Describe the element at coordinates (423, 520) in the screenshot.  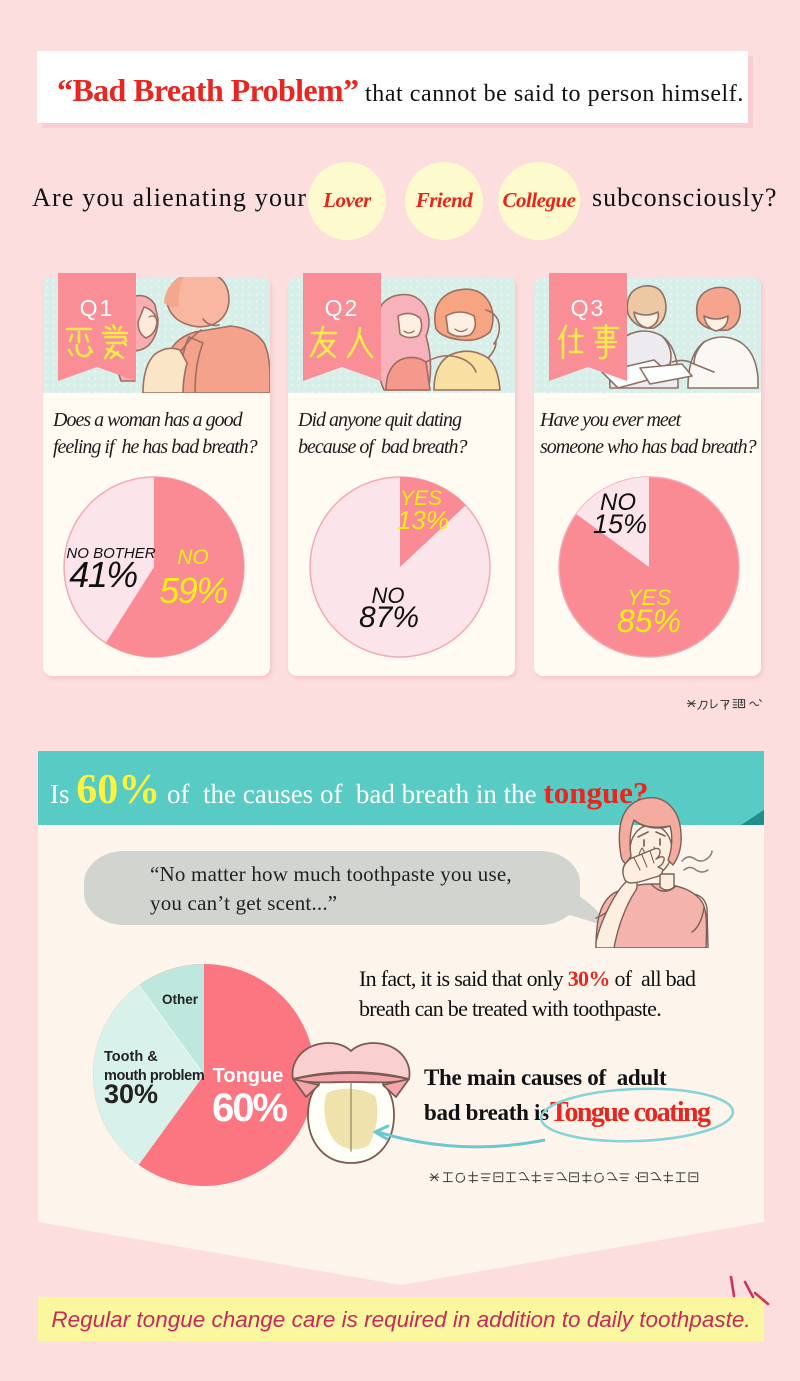
I see `svg-text: 13%` at that location.